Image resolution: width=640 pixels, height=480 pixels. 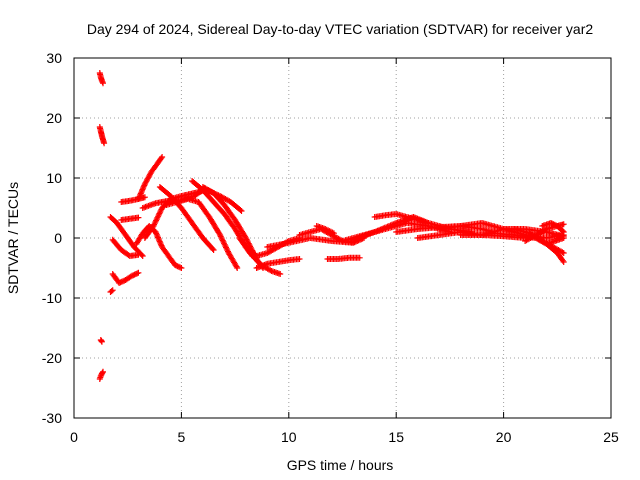 What do you see at coordinates (54, 178) in the screenshot?
I see `y-tick-label: 10` at bounding box center [54, 178].